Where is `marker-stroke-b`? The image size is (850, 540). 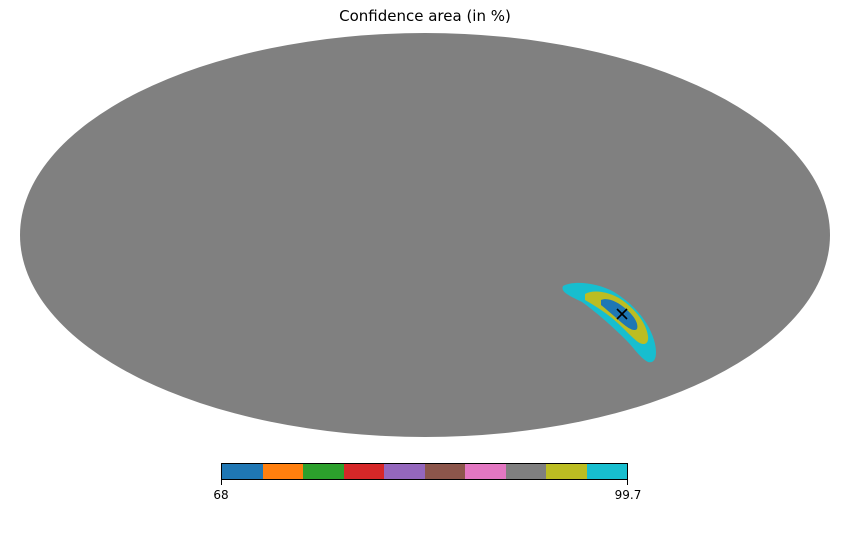 marker-stroke-b is located at coordinates (622, 314).